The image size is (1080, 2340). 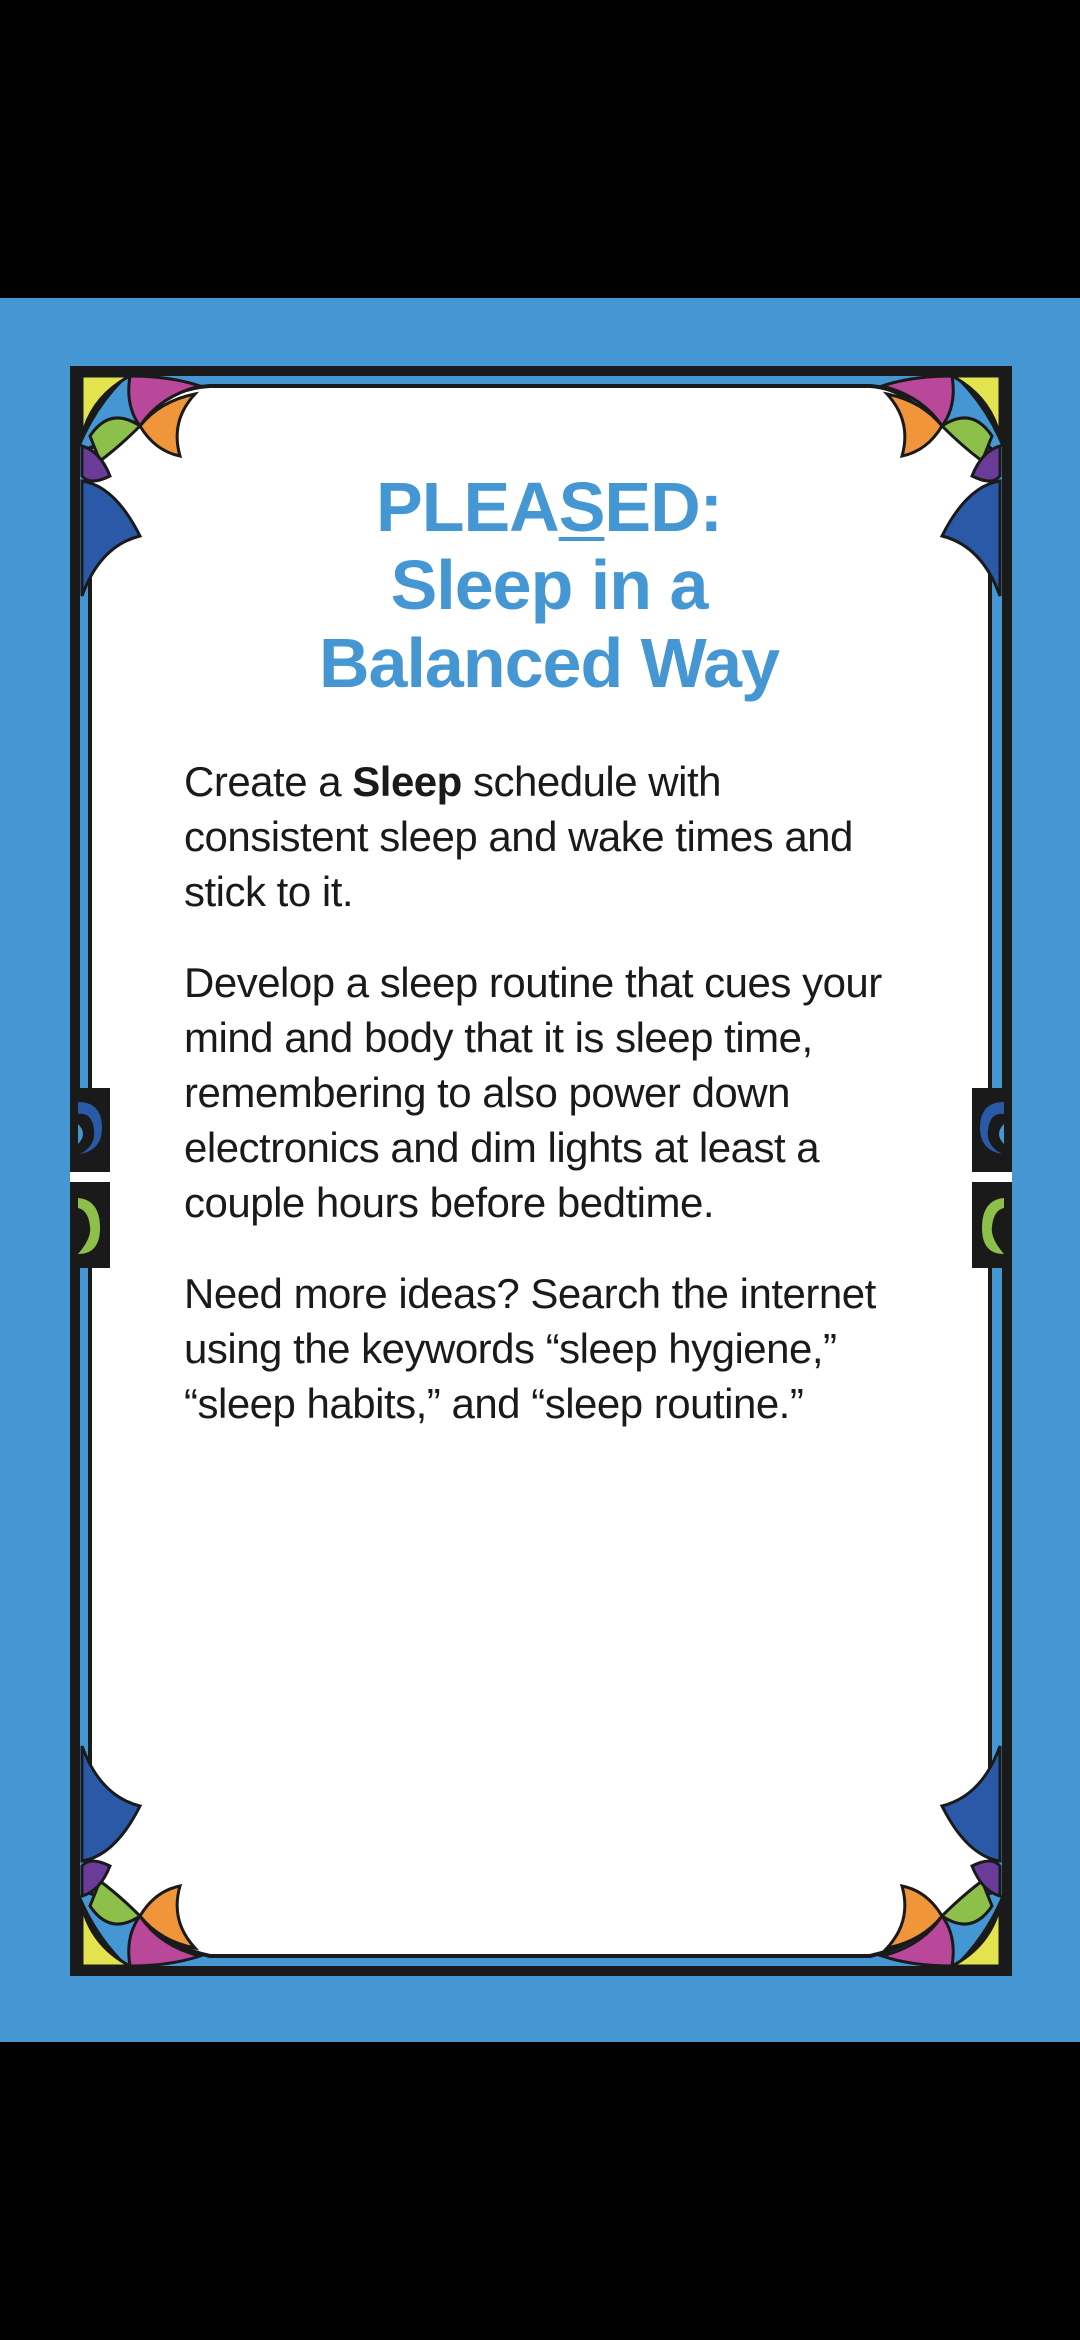 I want to click on title-line-2: Sleep in a, so click(x=549, y=585).